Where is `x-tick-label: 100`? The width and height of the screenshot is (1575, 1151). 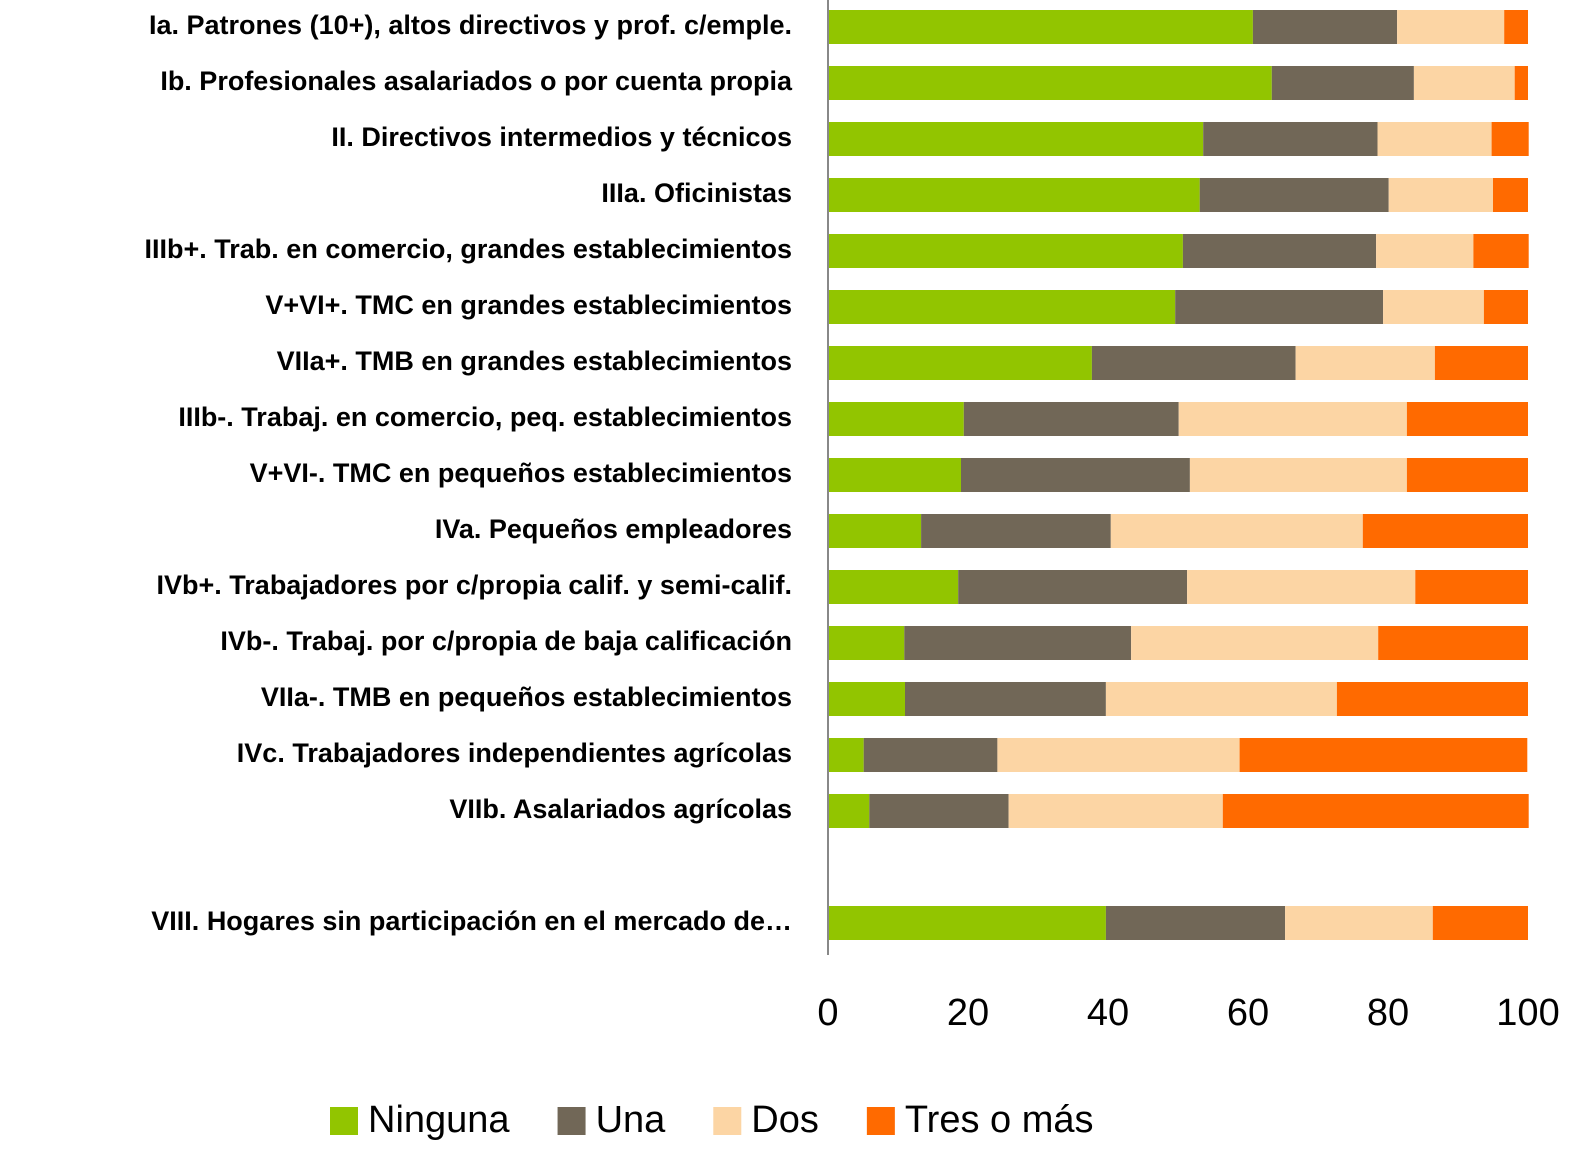 x-tick-label: 100 is located at coordinates (1527, 1013).